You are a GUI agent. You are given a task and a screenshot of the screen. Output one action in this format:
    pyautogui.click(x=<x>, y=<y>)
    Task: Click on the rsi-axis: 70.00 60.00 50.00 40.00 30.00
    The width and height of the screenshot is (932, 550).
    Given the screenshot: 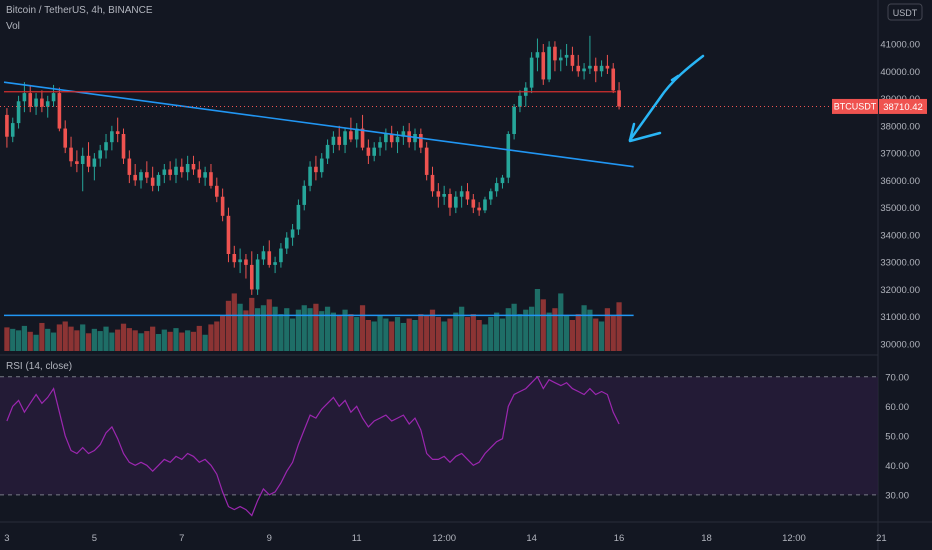 What is the action you would take?
    pyautogui.click(x=897, y=436)
    